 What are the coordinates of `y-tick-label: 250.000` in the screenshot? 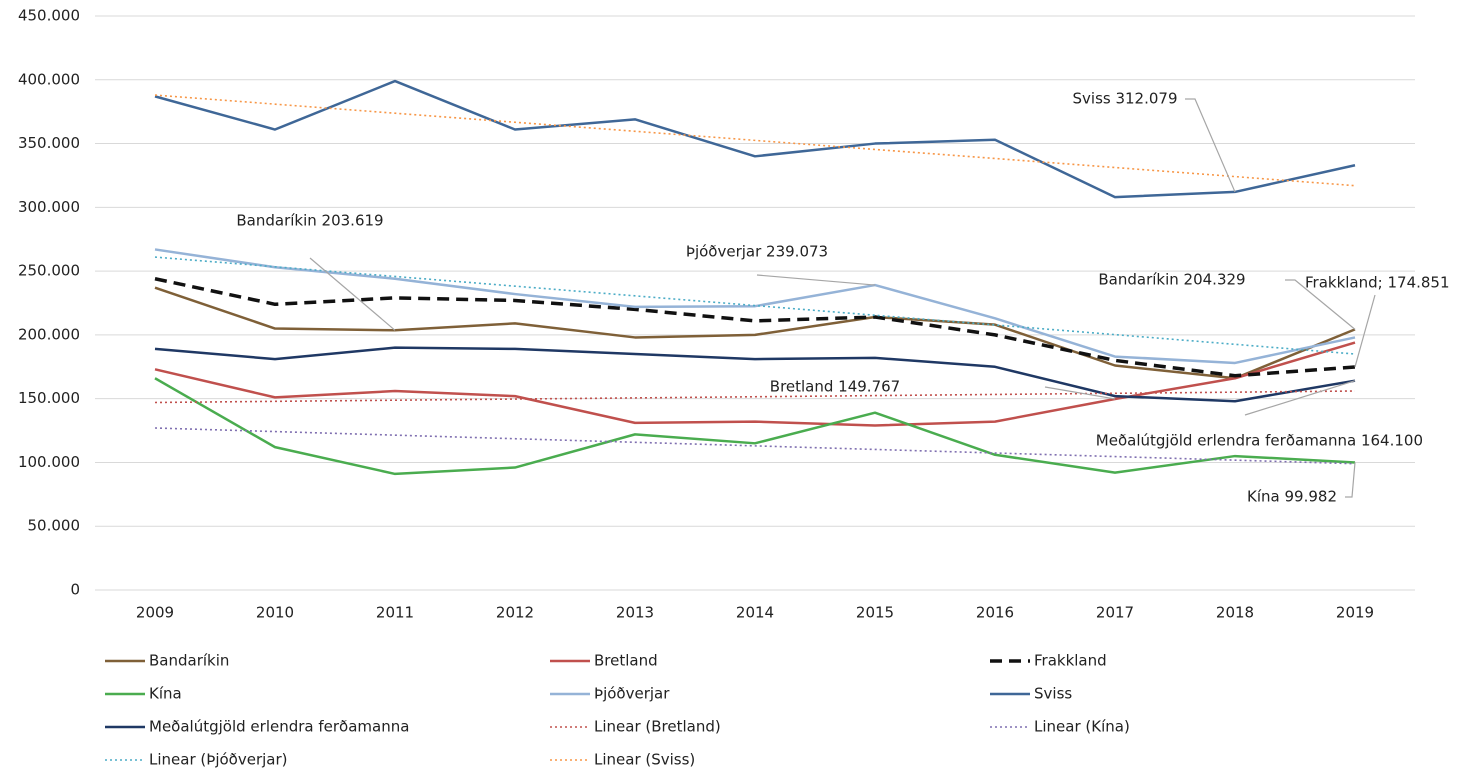 It's located at (49, 271).